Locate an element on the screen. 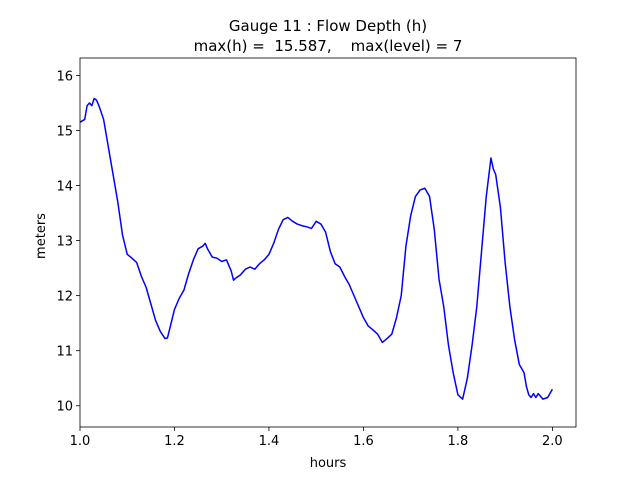  y-tick-label: 14 is located at coordinates (64, 187).